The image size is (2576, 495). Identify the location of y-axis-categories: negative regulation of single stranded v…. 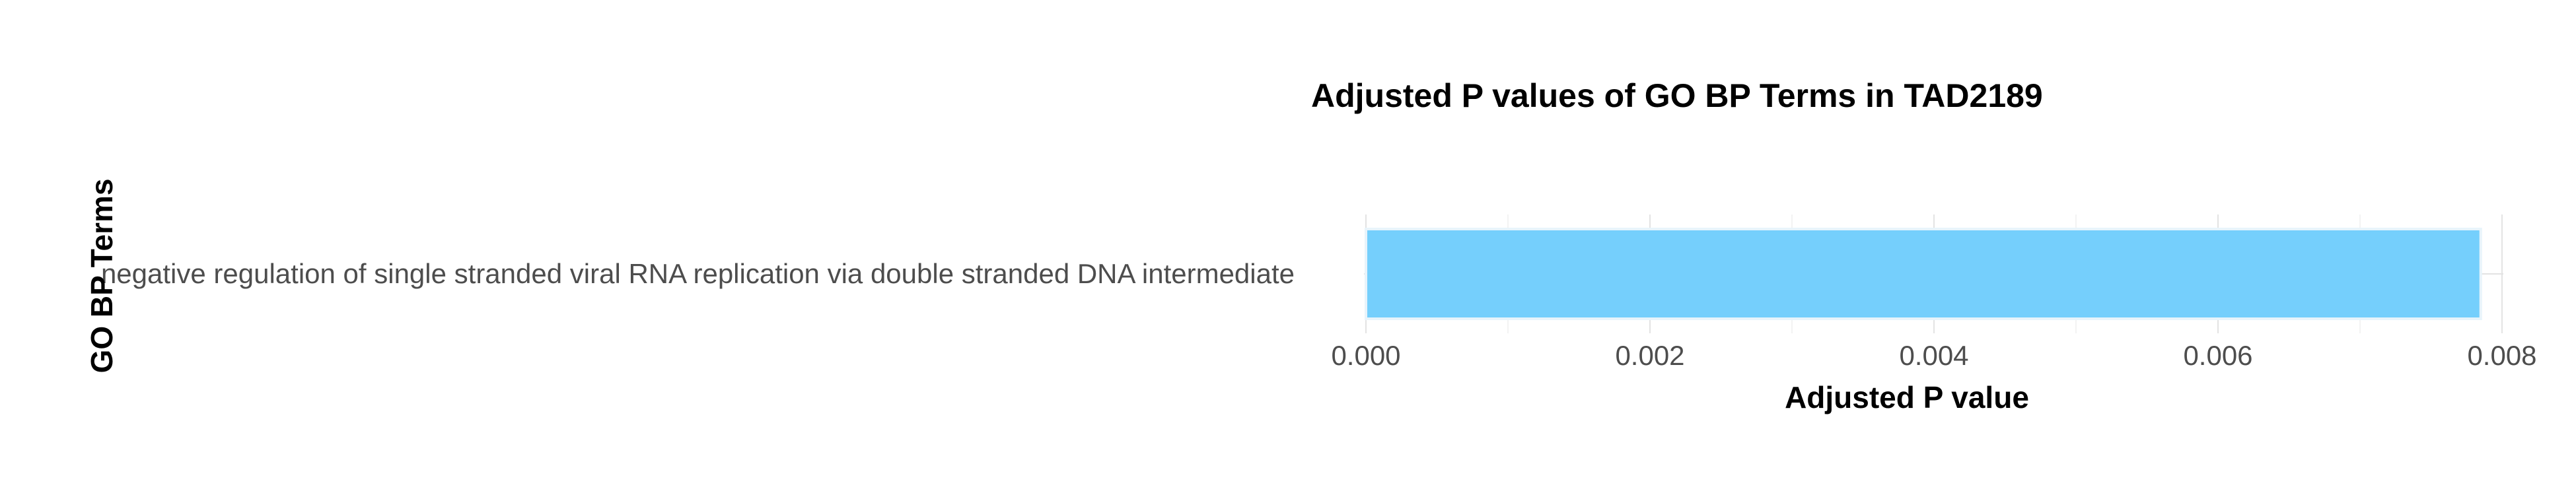
(698, 273).